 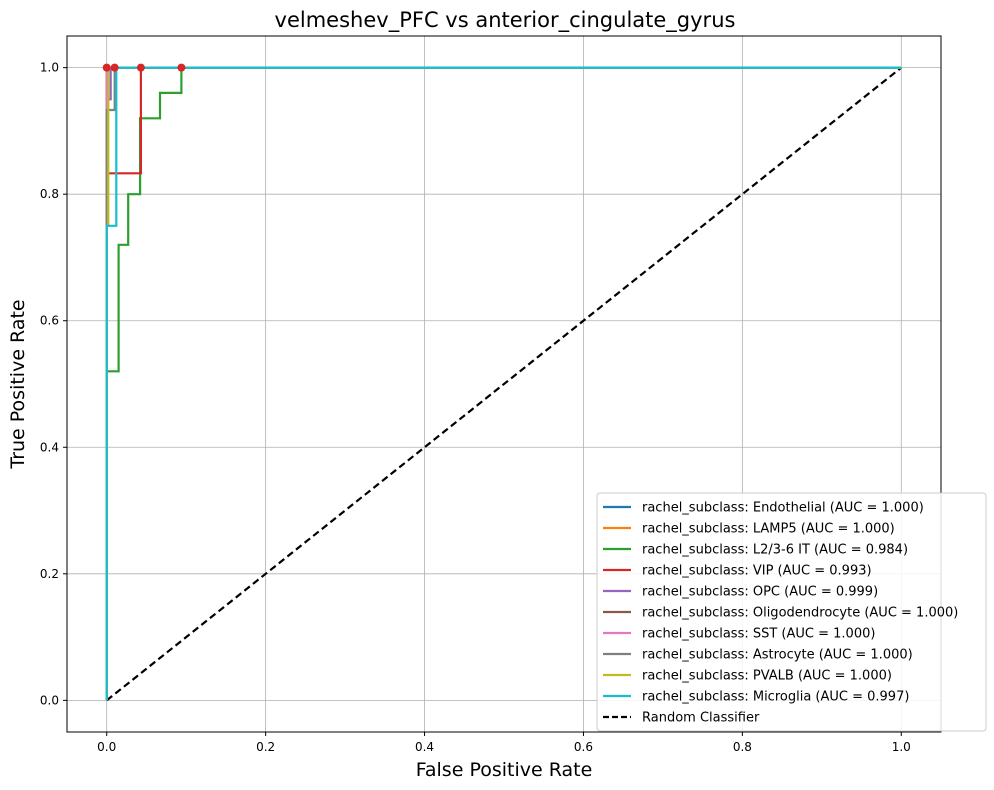 What do you see at coordinates (742, 747) in the screenshot?
I see `x-tick-label: 0.8` at bounding box center [742, 747].